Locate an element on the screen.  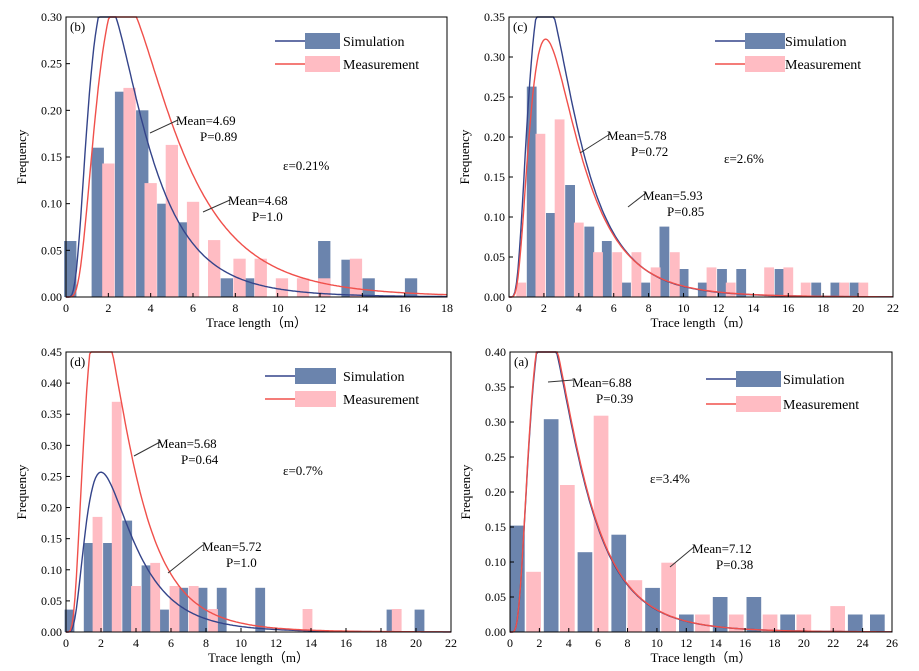
y-tick-label: 0.25 is located at coordinates (494, 97).